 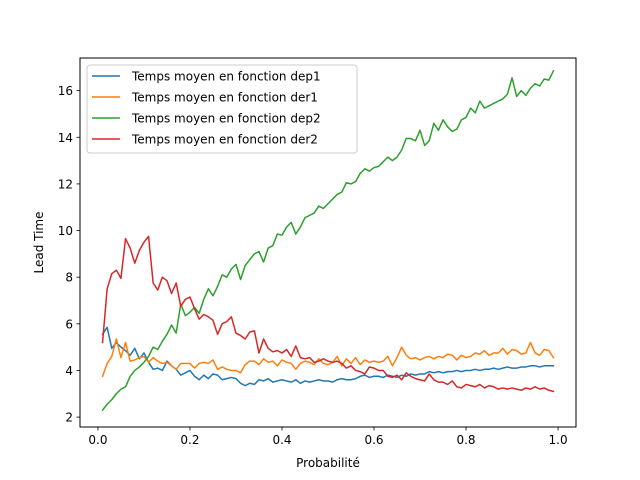 I want to click on x-tick-label: 0.8, so click(x=465, y=440).